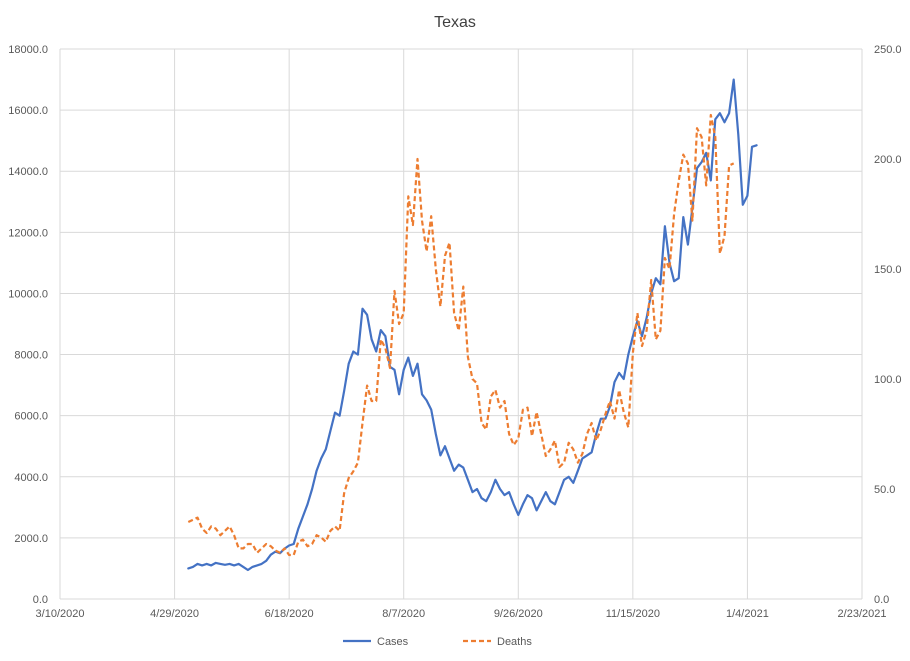 The image size is (910, 661). I want to click on y-right-tick-label: 200.0, so click(888, 160).